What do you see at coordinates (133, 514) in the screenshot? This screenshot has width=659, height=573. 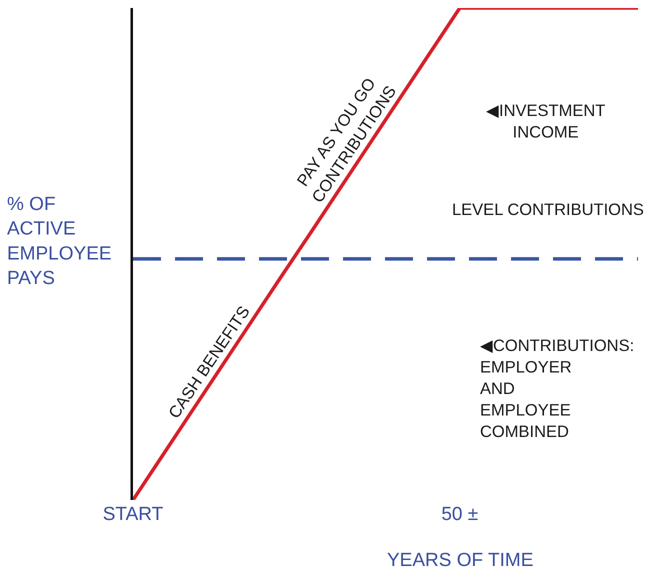 I see `x-tick-label: START` at bounding box center [133, 514].